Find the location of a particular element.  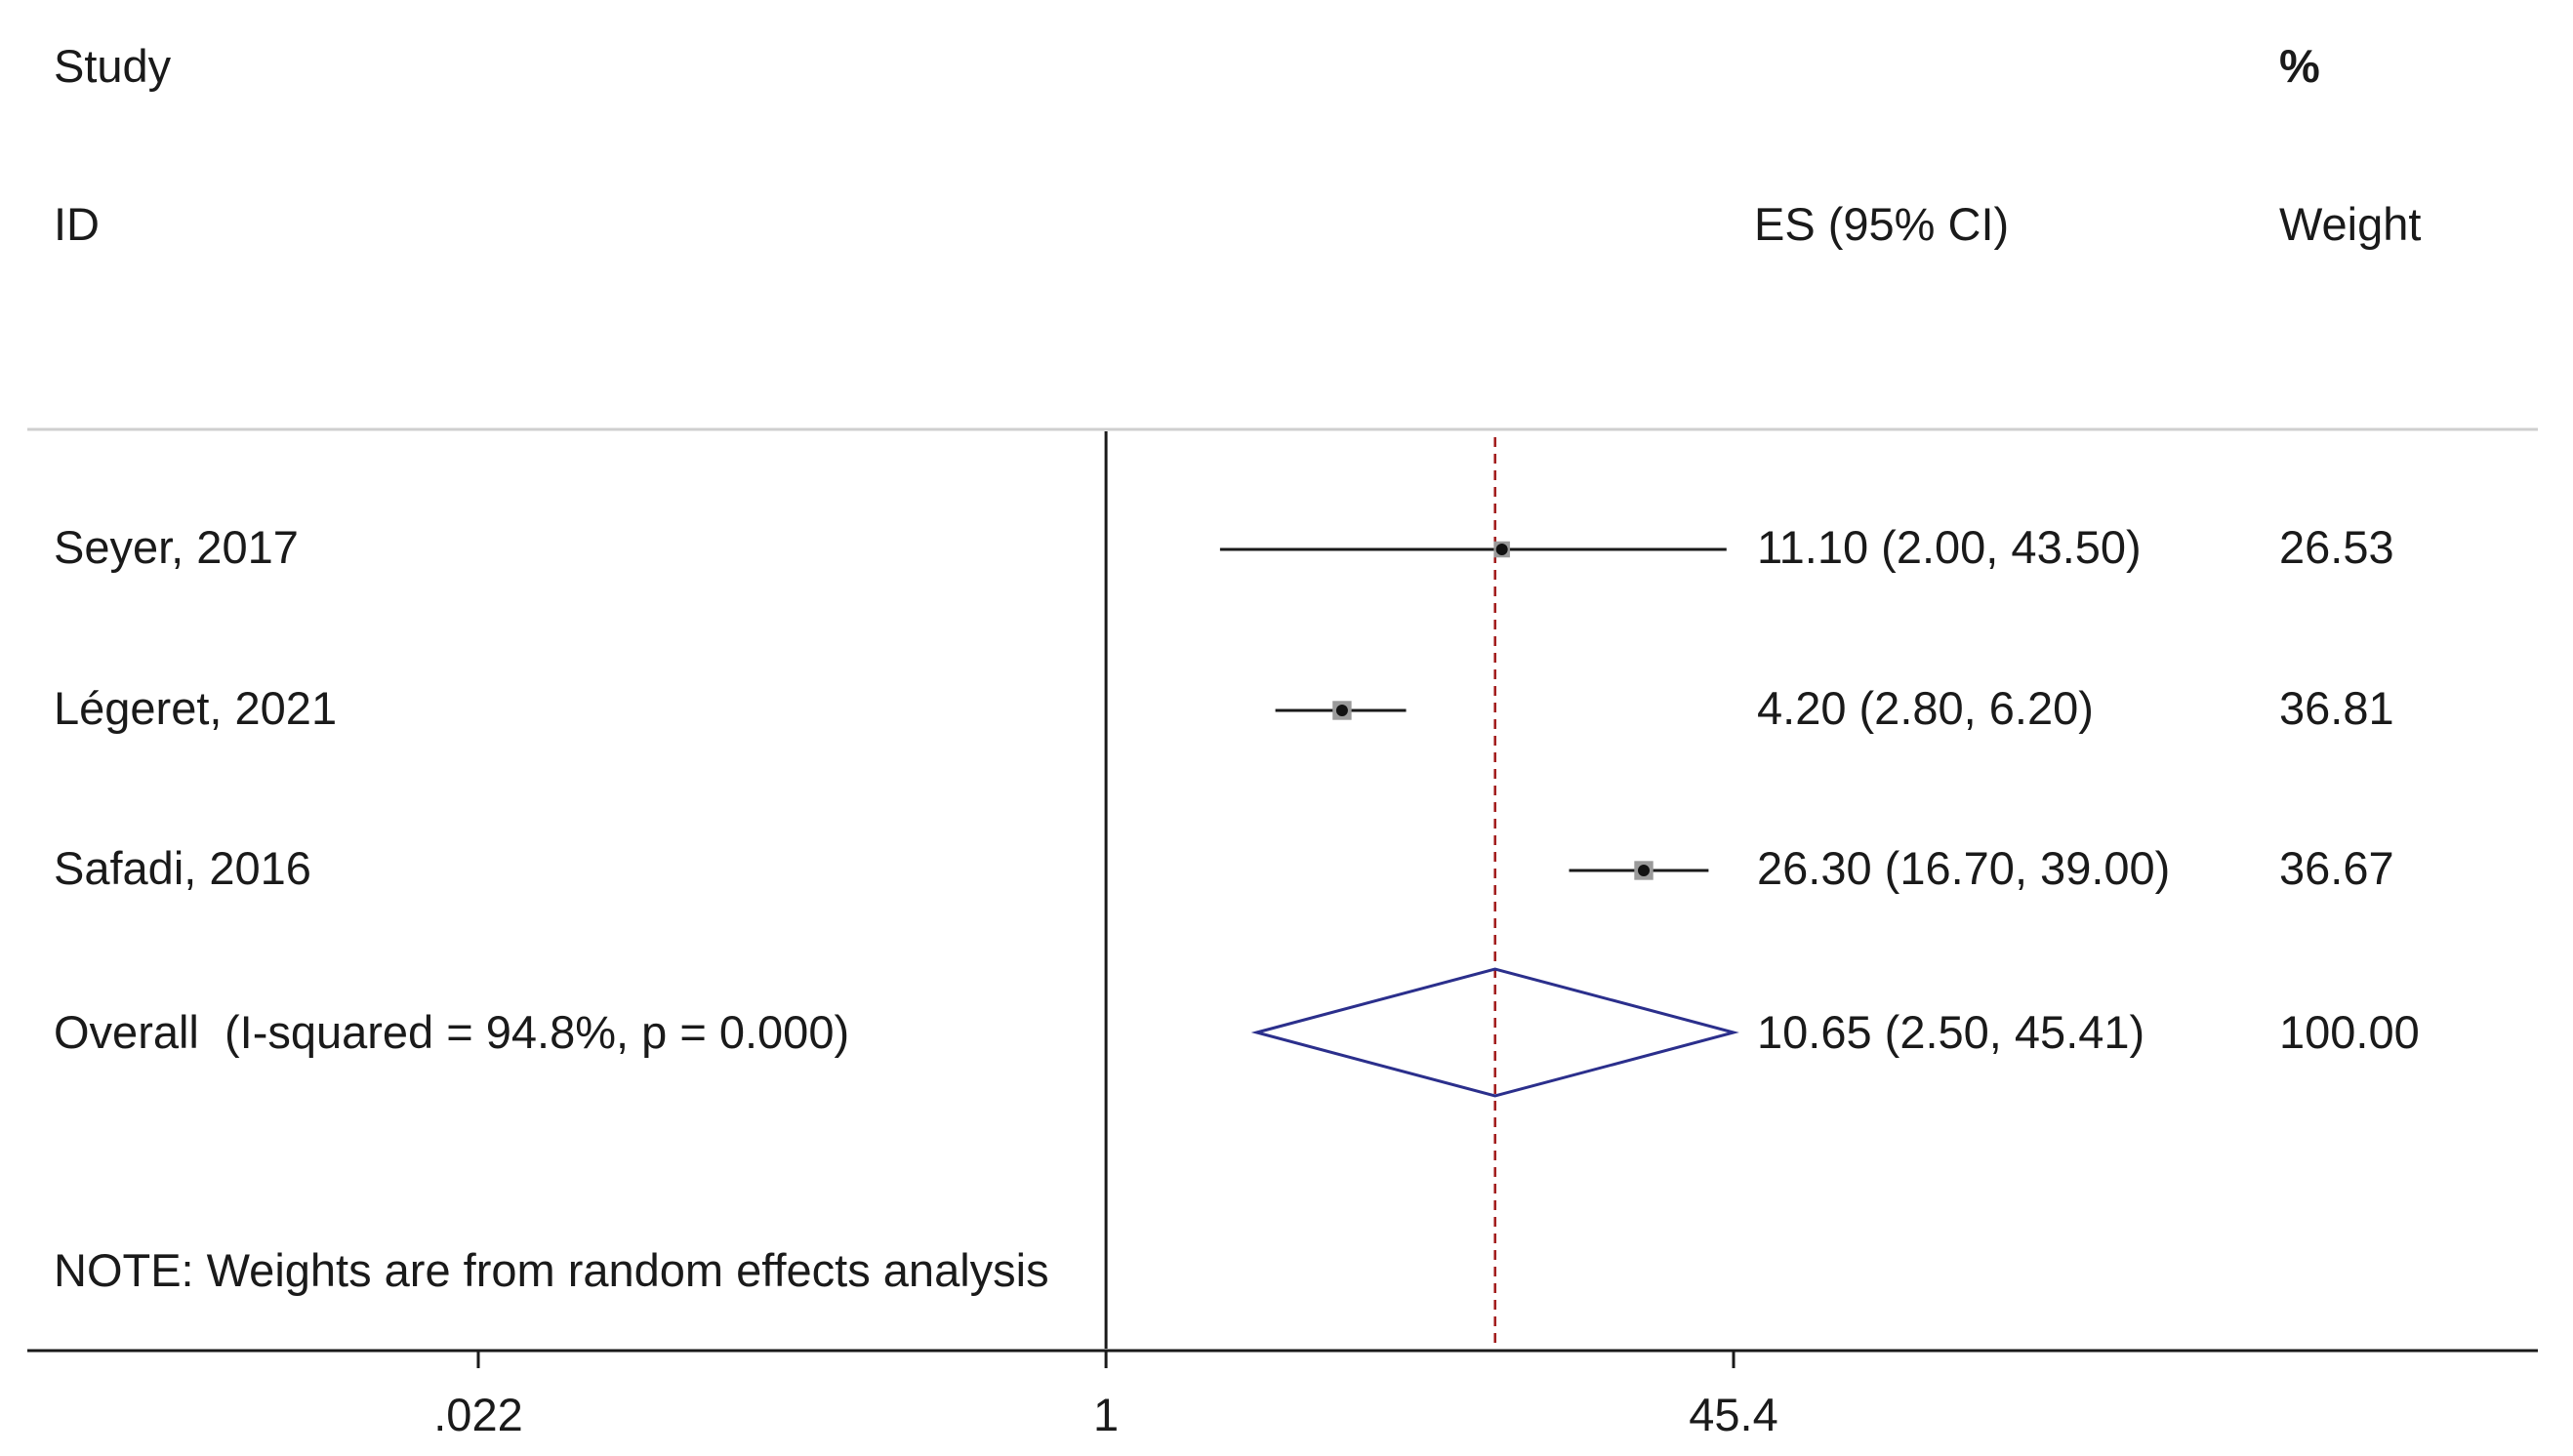

header-es: ES (95% CI) is located at coordinates (1881, 224).